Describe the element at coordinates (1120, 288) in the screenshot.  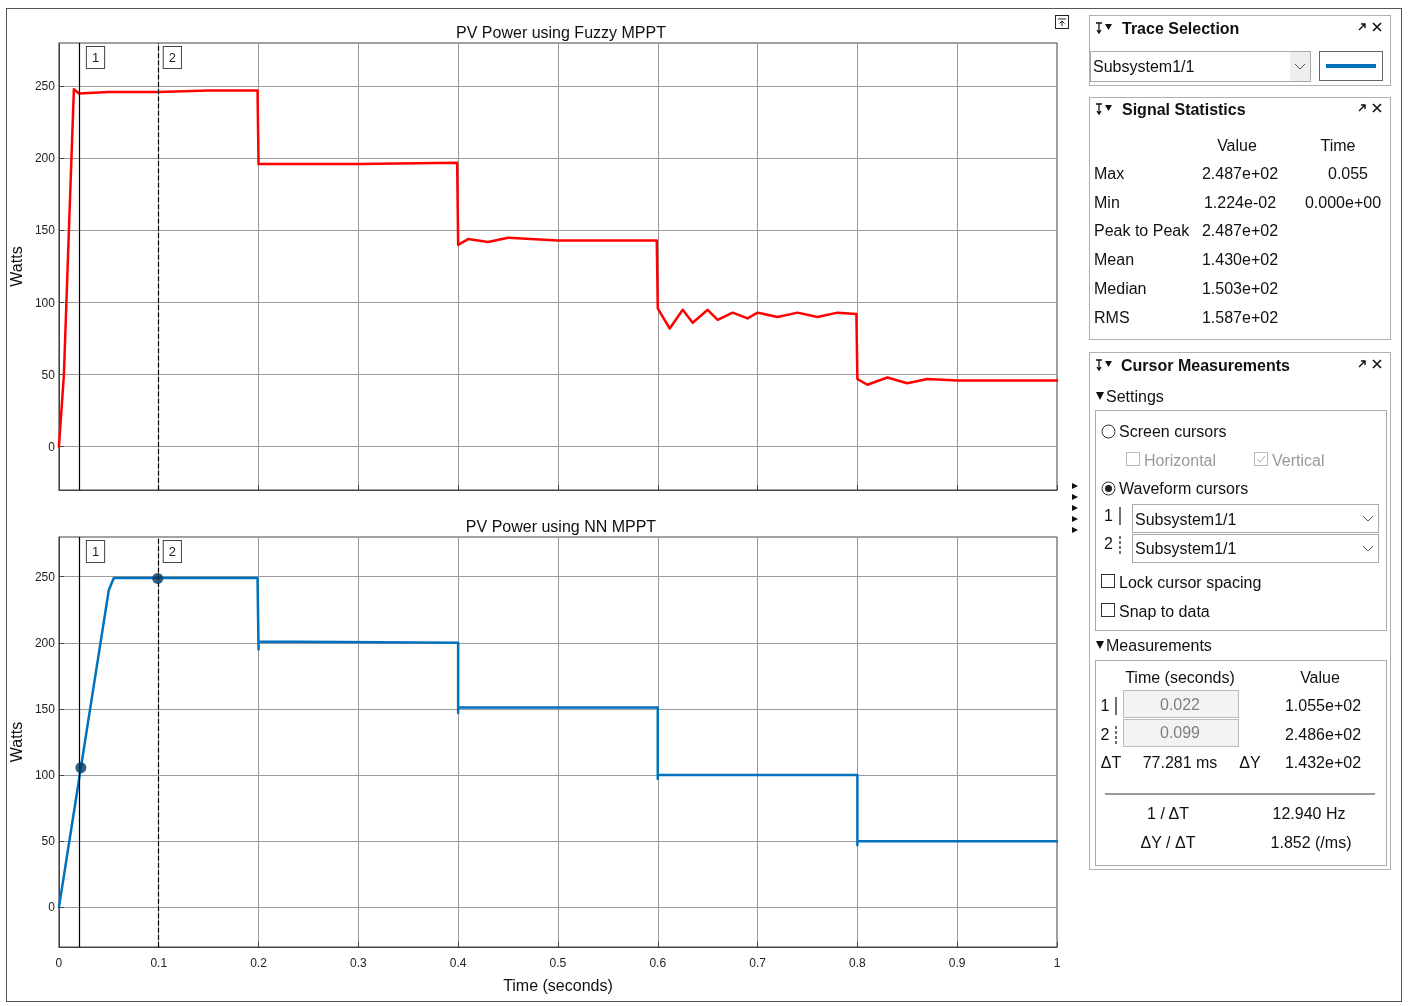
I see `text: Median` at that location.